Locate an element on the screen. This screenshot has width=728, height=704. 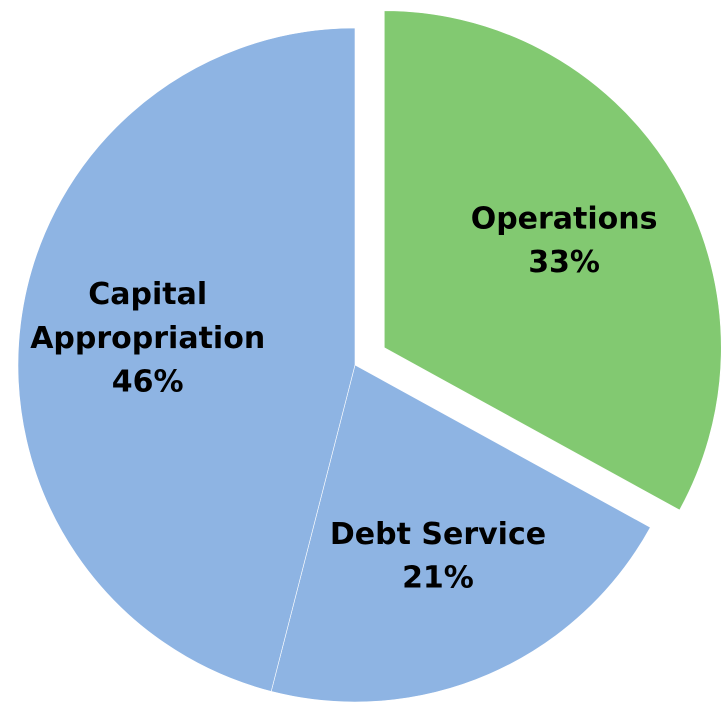
slice-label: Capital Appropriation is located at coordinates (147, 315).